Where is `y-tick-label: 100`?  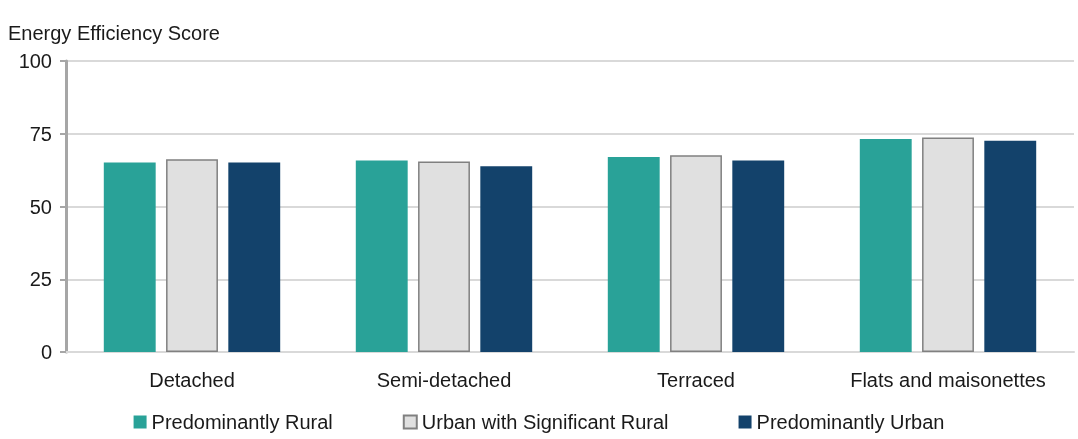
y-tick-label: 100 is located at coordinates (35, 61).